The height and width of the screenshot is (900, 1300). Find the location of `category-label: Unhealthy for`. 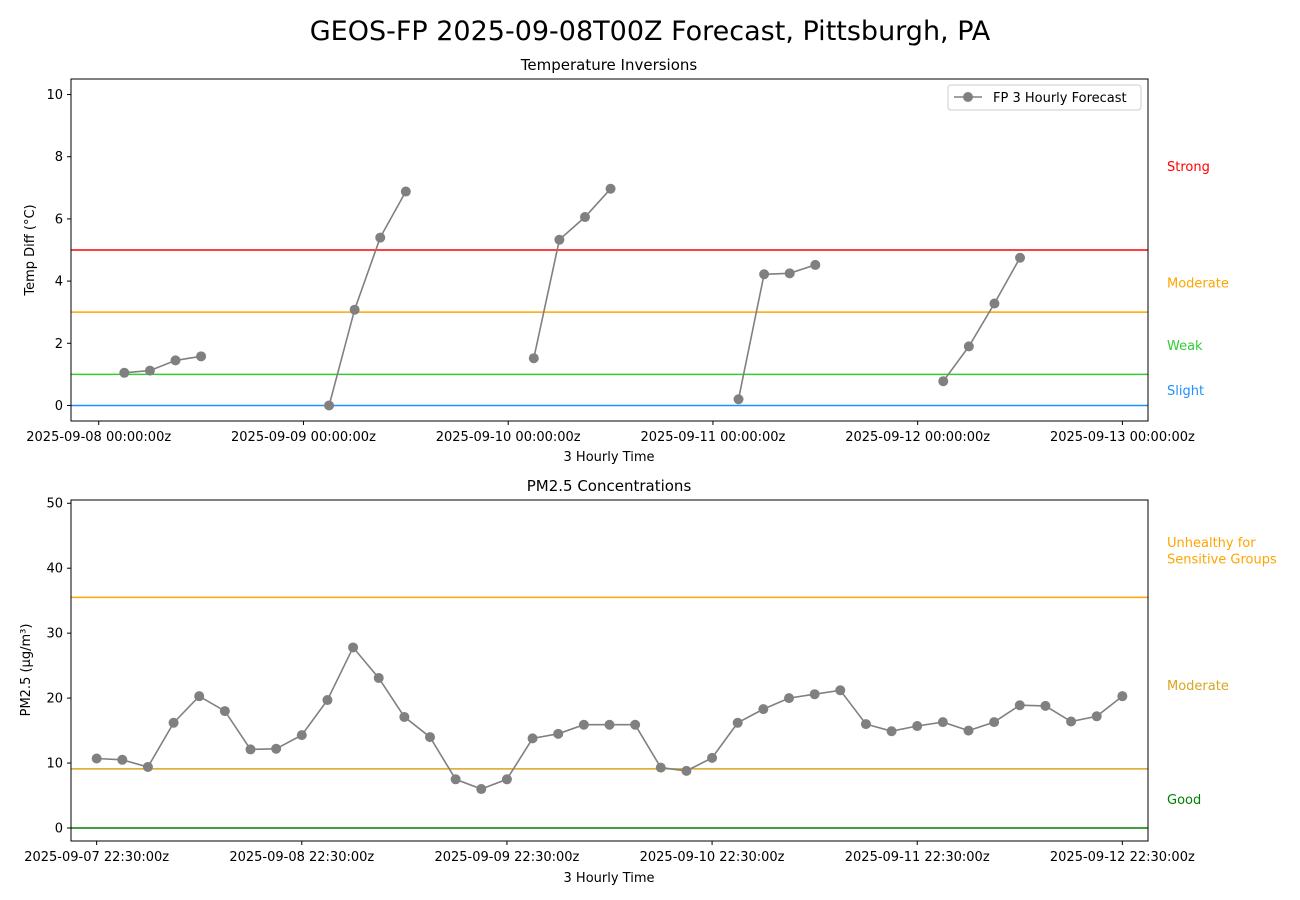

category-label: Unhealthy for is located at coordinates (1211, 543).